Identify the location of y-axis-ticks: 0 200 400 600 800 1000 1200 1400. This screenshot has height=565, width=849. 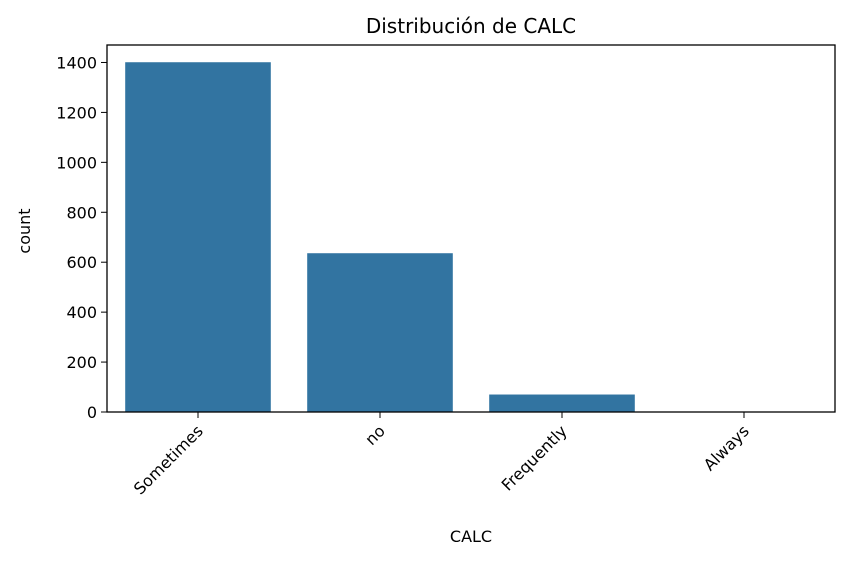
(81, 237).